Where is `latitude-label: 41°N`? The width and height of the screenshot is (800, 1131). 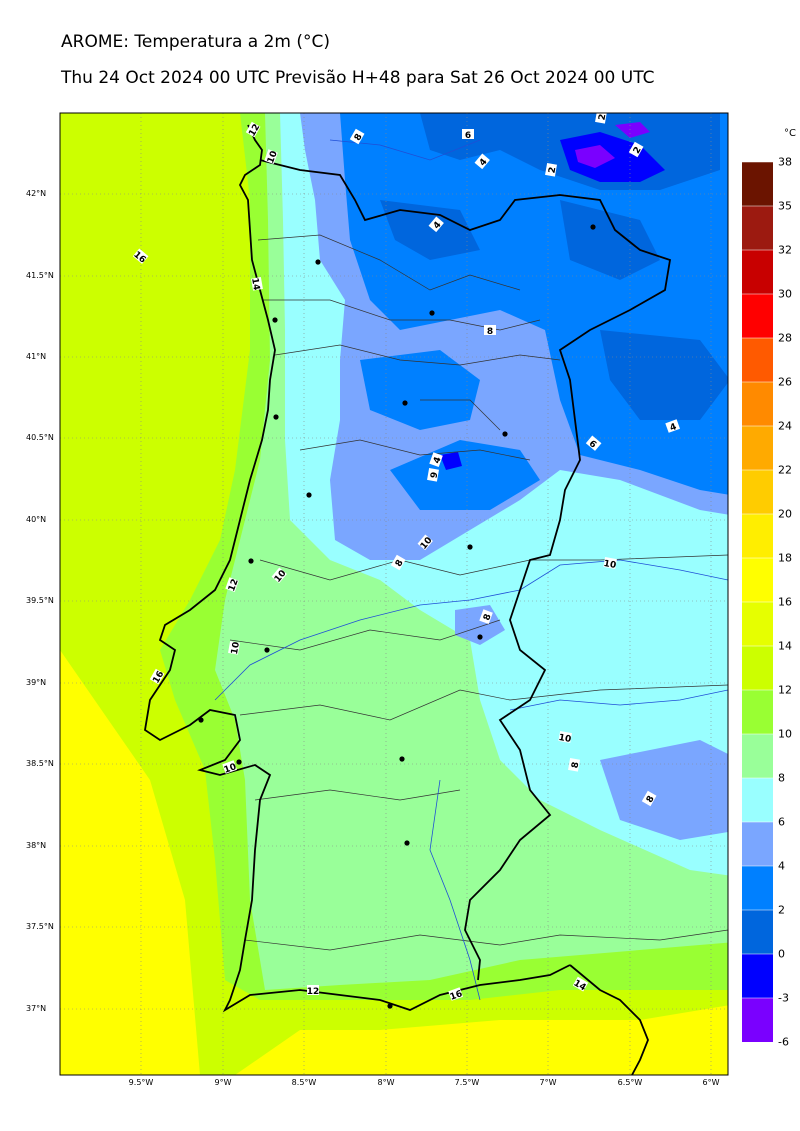
latitude-label: 41°N is located at coordinates (36, 356).